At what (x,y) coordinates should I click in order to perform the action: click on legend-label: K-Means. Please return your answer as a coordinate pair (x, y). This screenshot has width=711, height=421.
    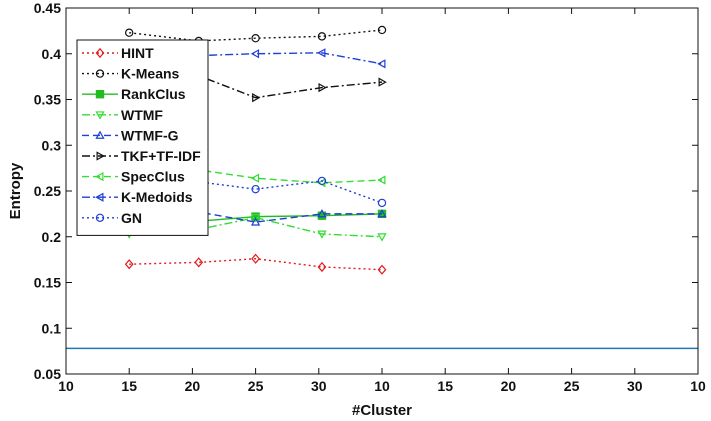
    Looking at the image, I should click on (150, 74).